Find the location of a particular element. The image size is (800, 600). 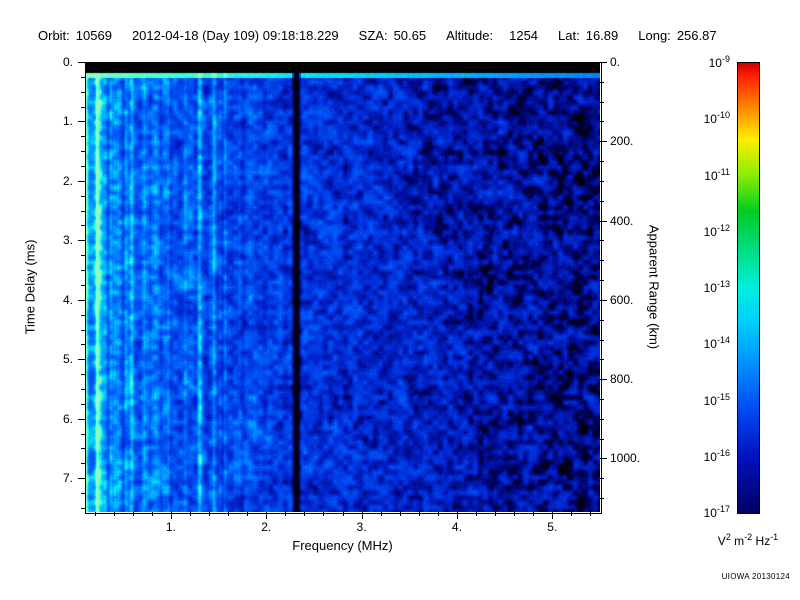

lat-label: Lat: is located at coordinates (569, 35).